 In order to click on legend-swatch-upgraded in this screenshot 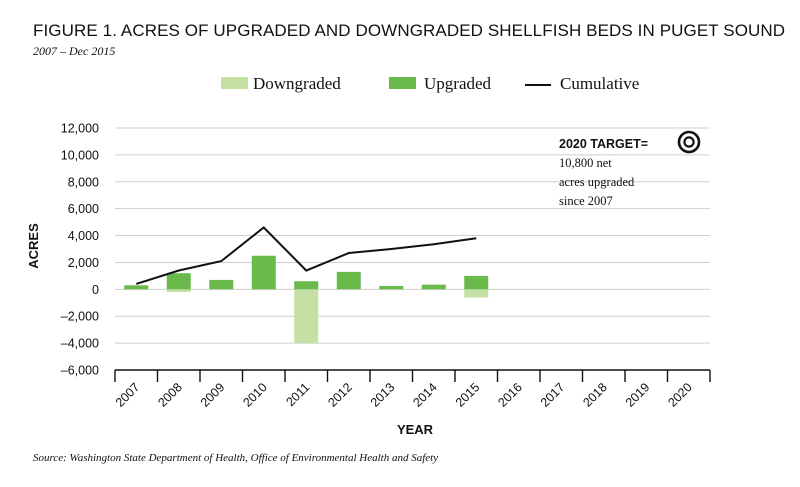, I will do `click(402, 83)`.